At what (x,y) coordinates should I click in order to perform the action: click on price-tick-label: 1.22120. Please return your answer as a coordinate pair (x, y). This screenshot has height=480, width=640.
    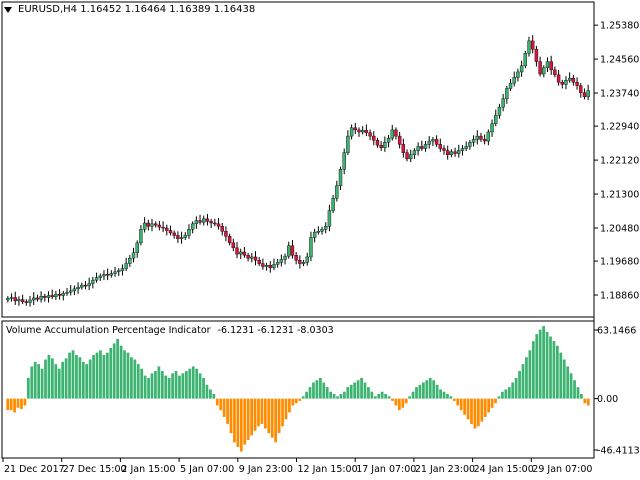
    Looking at the image, I should click on (619, 161).